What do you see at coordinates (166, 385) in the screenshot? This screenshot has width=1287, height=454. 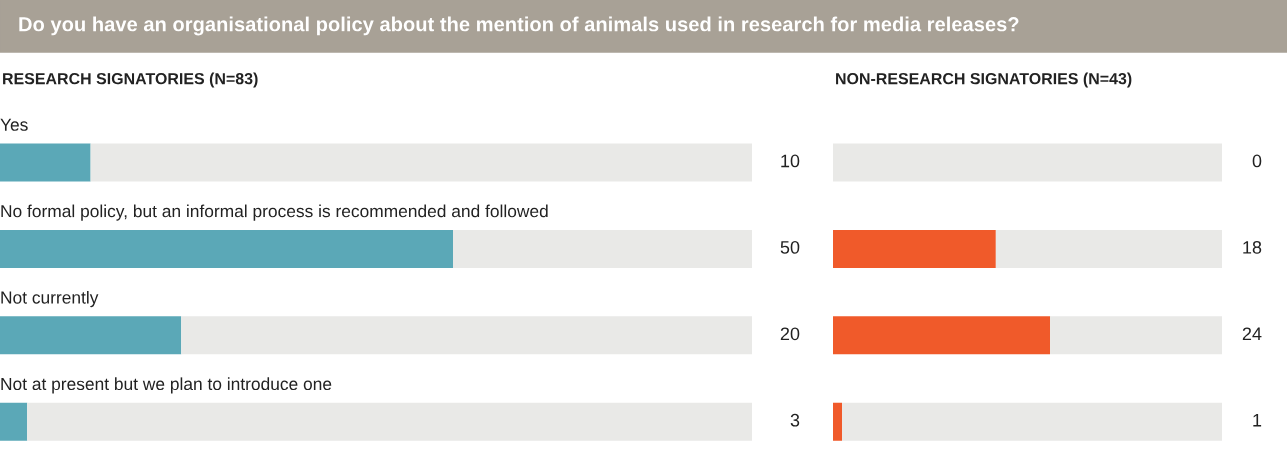 I see `category-label: Not at present but we plan to introduce one` at bounding box center [166, 385].